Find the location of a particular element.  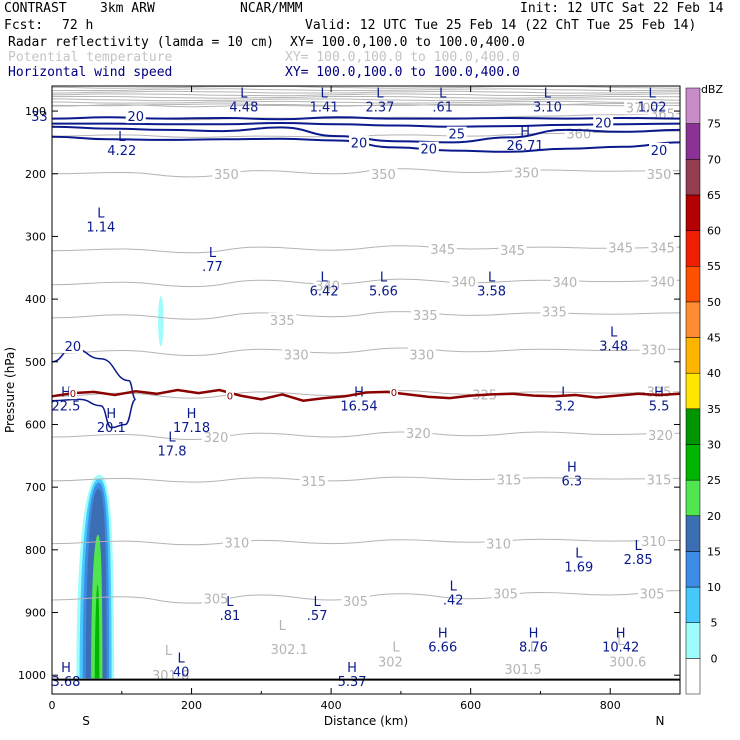

colorbar-level-label: 30 is located at coordinates (714, 444).